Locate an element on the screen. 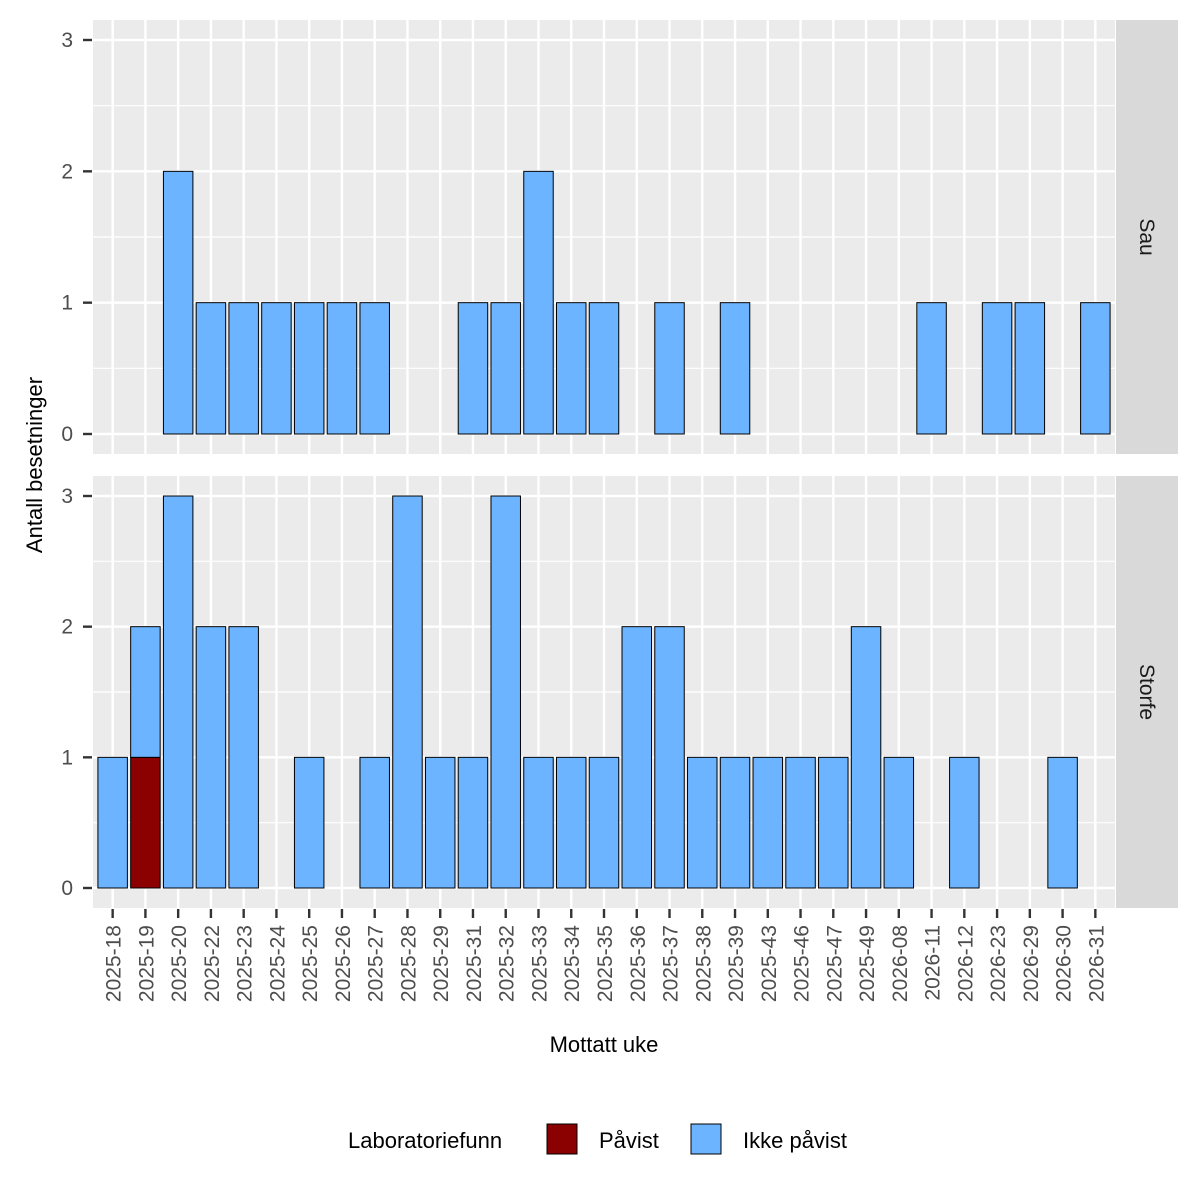  x-tick-label: 2025-20 is located at coordinates (179, 963).